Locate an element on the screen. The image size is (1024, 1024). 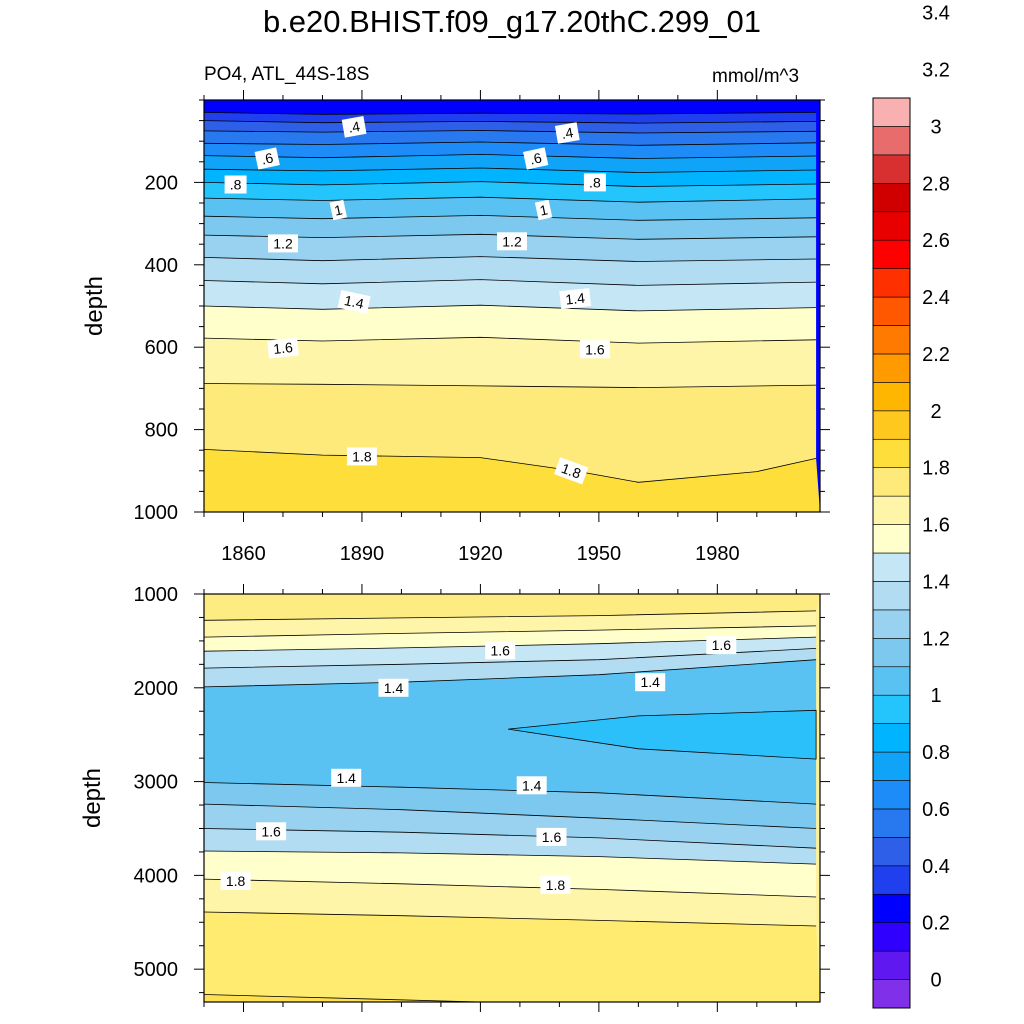
colorbar-label: 2.2 is located at coordinates (936, 355).